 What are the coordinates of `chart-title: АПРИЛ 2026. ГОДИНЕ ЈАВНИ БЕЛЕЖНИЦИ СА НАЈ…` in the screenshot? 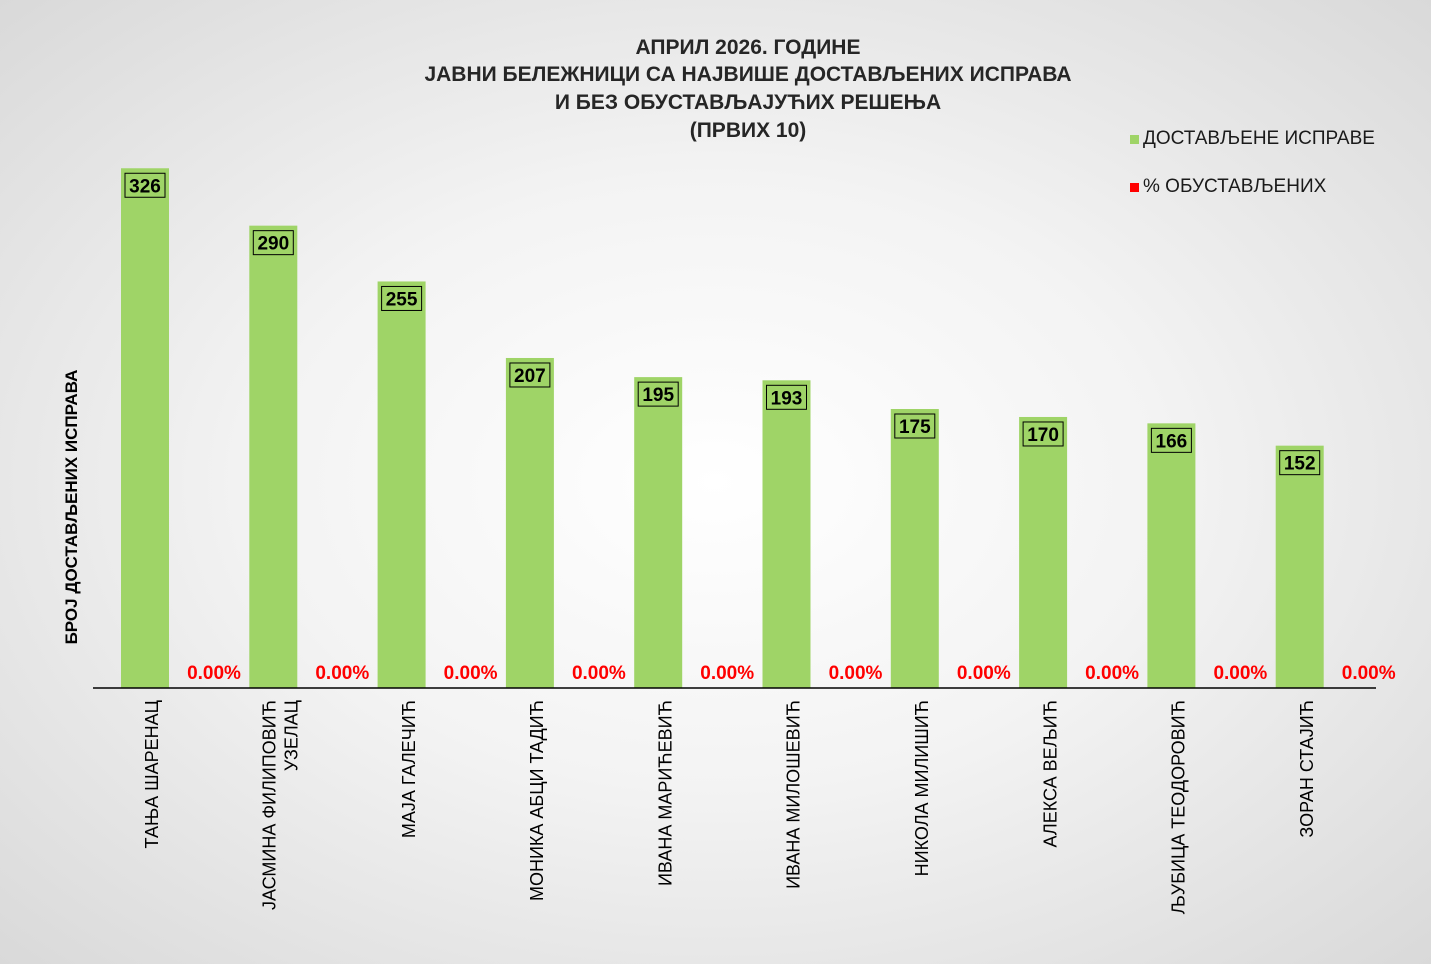 It's located at (747, 89).